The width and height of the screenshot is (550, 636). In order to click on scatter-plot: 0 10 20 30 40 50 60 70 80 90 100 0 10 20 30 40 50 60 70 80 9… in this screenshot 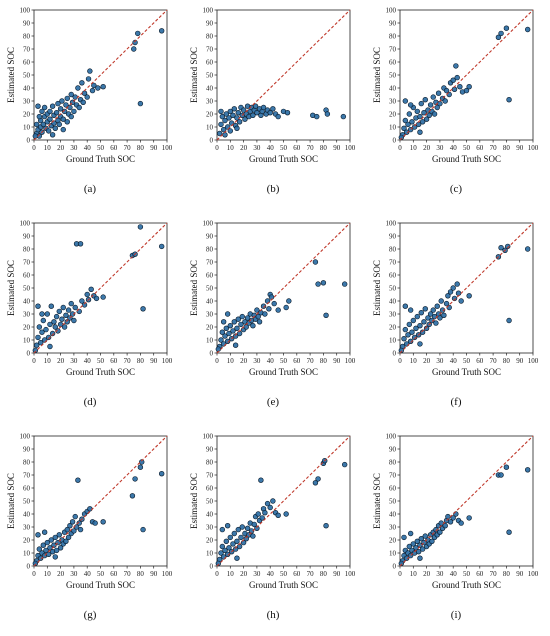, I will do `click(89, 85)`.